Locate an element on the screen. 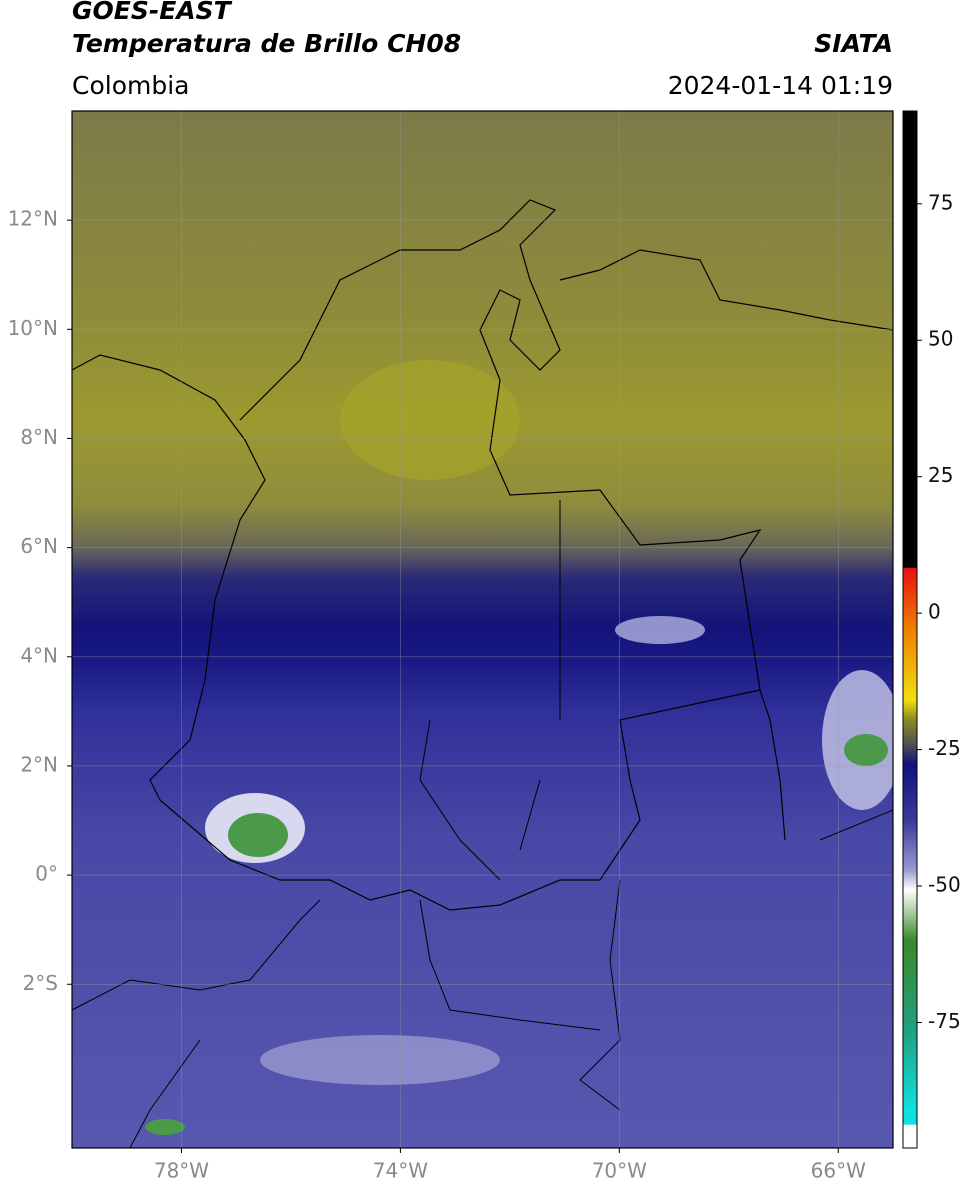  region: Colombia is located at coordinates (130, 85).